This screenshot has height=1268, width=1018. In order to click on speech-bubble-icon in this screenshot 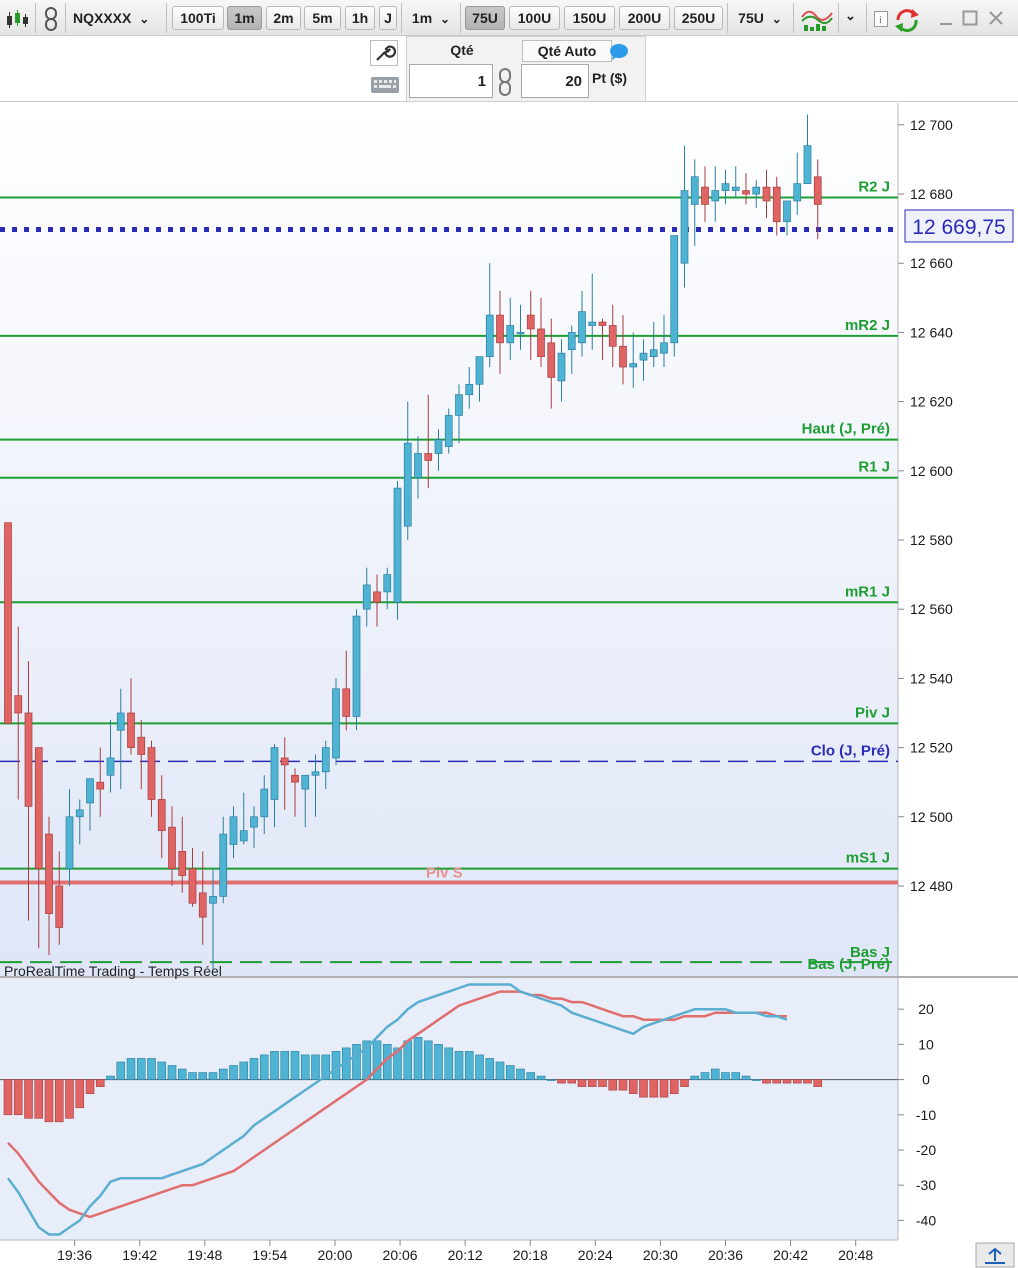, I will do `click(619, 52)`.